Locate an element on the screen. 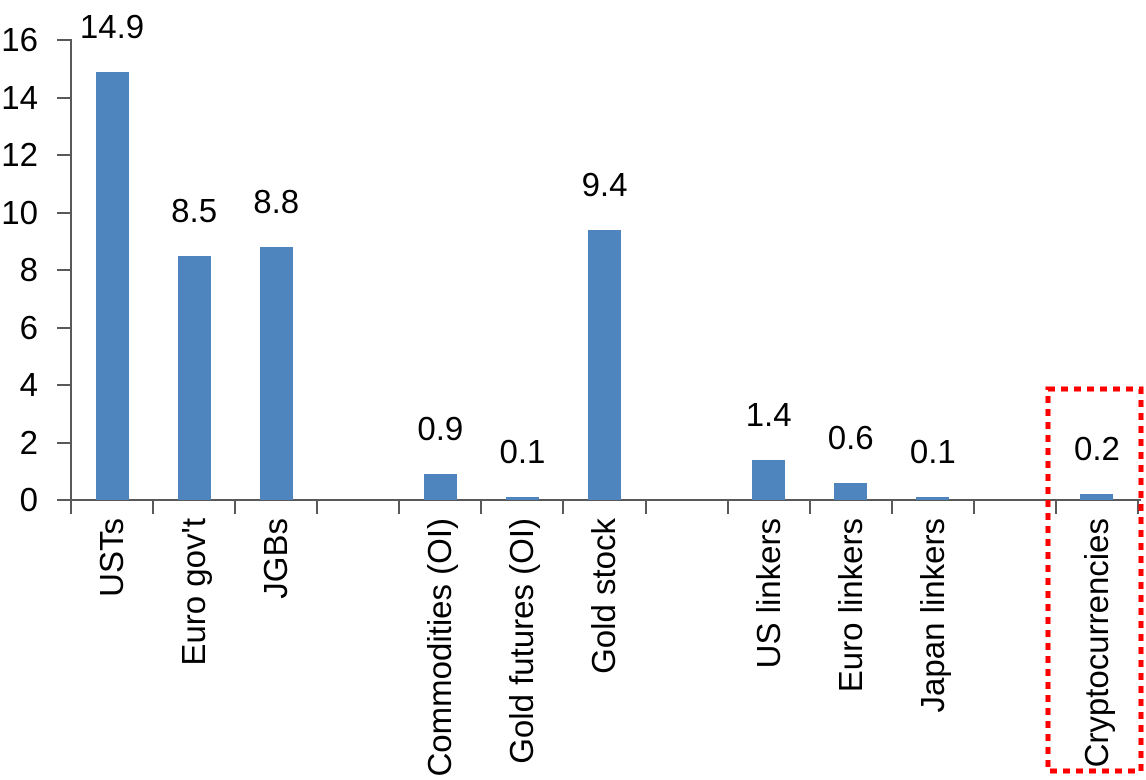 The image size is (1146, 780). bar-value-label: 0.6 is located at coordinates (850, 437).